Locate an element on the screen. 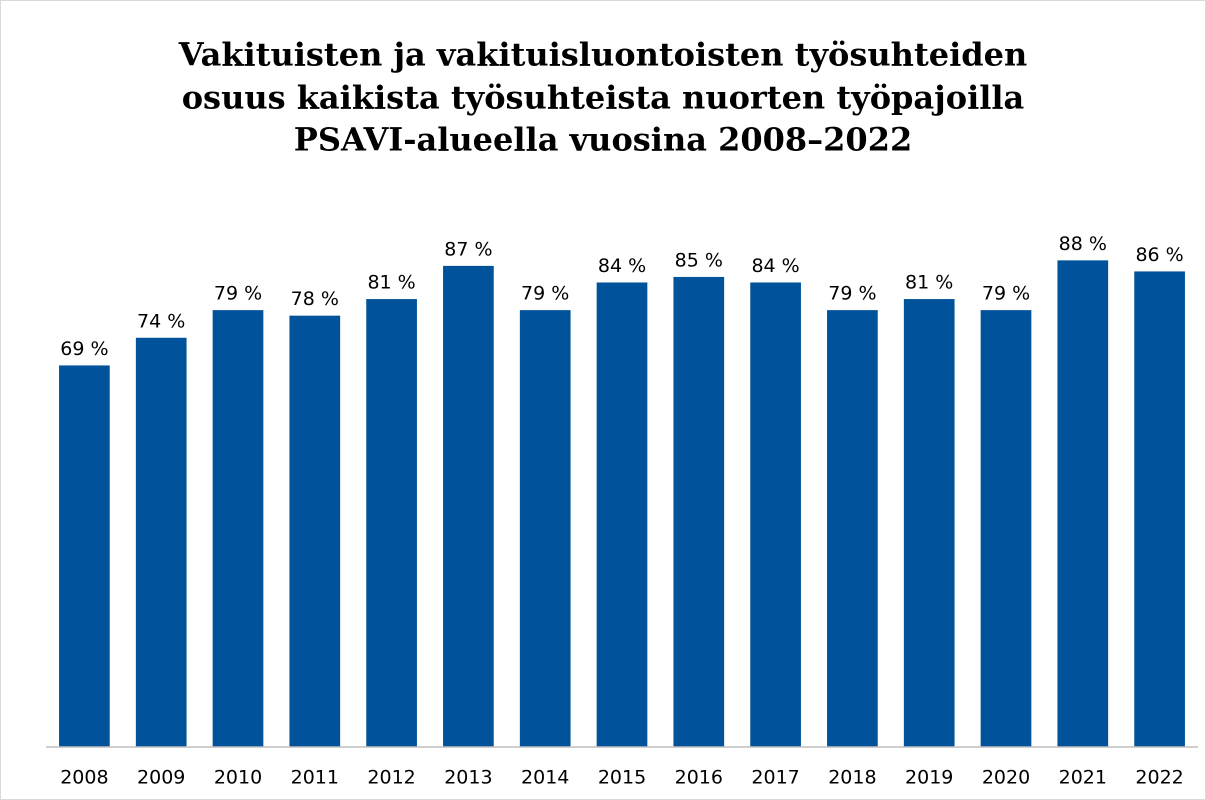 The image size is (1206, 800). data-label: 88 % is located at coordinates (1083, 244).